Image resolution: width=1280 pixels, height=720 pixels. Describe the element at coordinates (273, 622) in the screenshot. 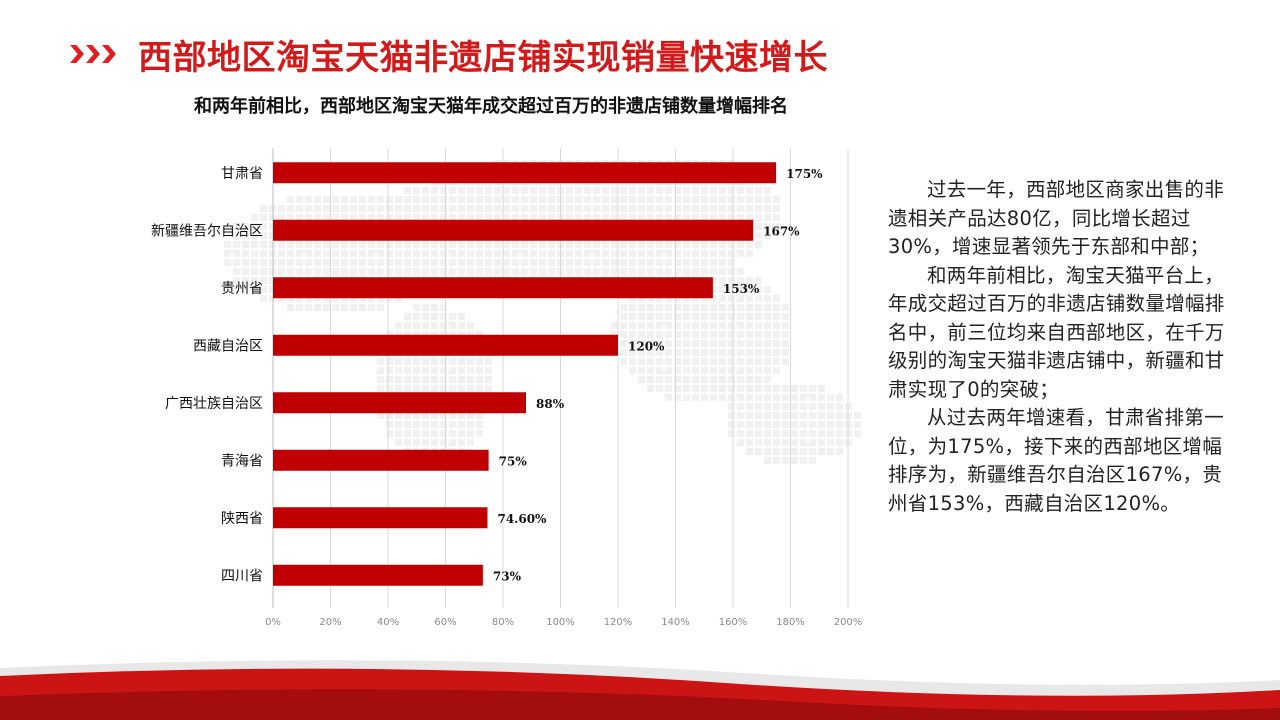

I see `x-tick-label: 0%` at that location.